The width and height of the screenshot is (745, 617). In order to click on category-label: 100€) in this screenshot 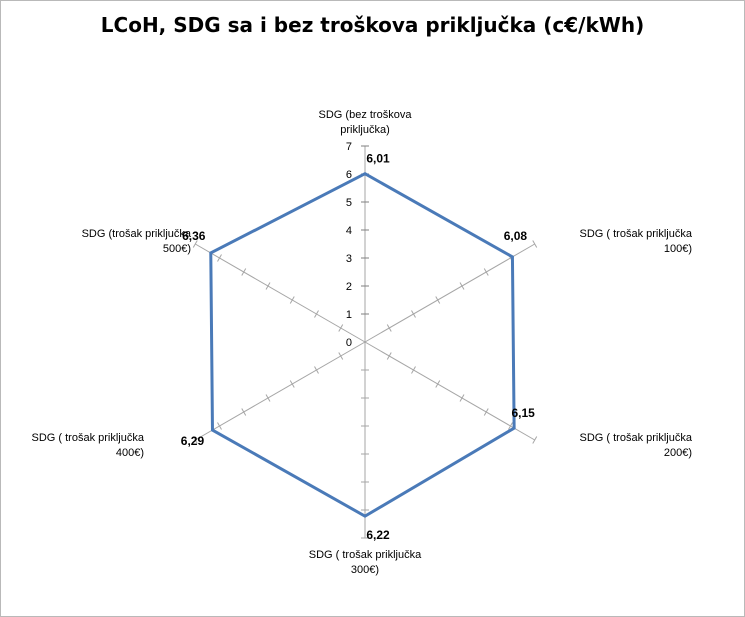, I will do `click(678, 249)`.